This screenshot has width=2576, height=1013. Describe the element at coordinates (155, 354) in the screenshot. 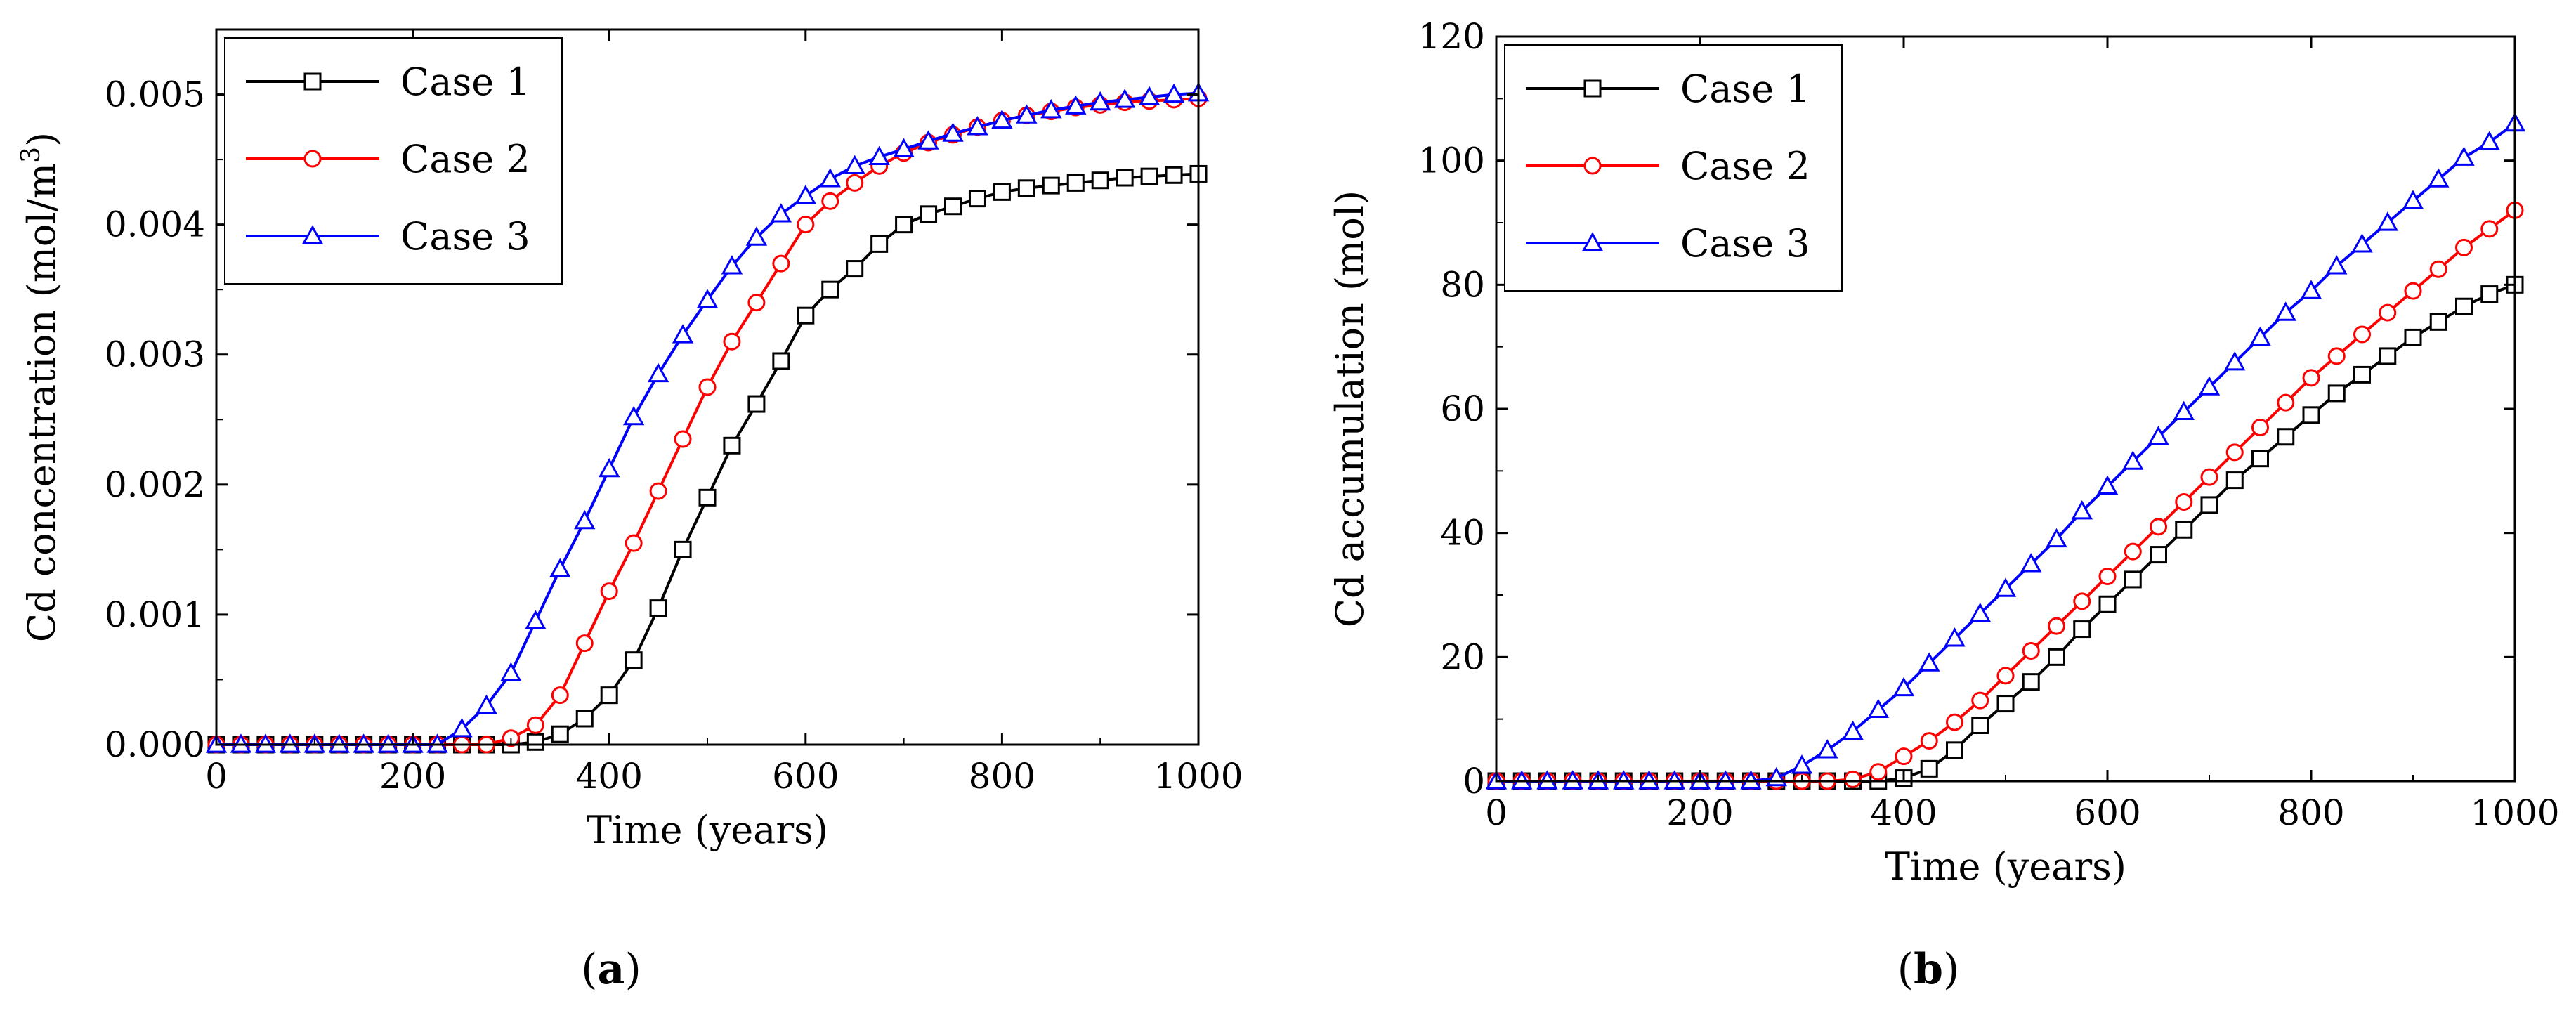

I see `y-tick-label: 0.003` at that location.